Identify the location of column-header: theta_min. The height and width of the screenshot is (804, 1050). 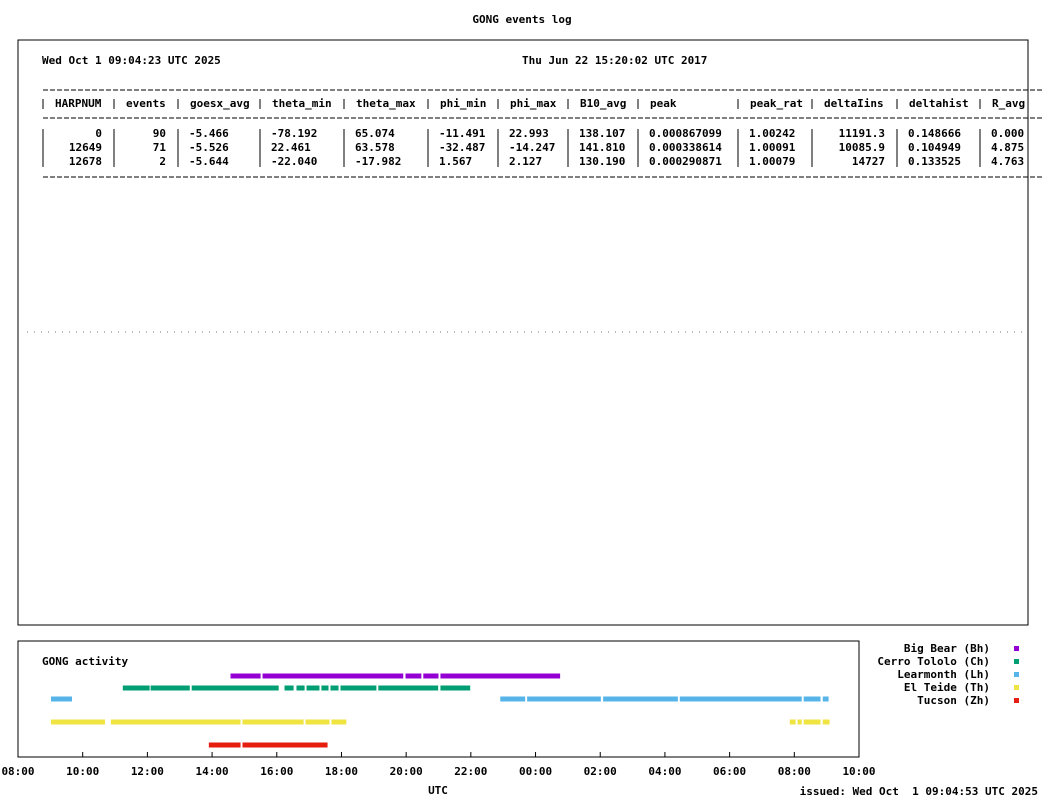
(302, 103).